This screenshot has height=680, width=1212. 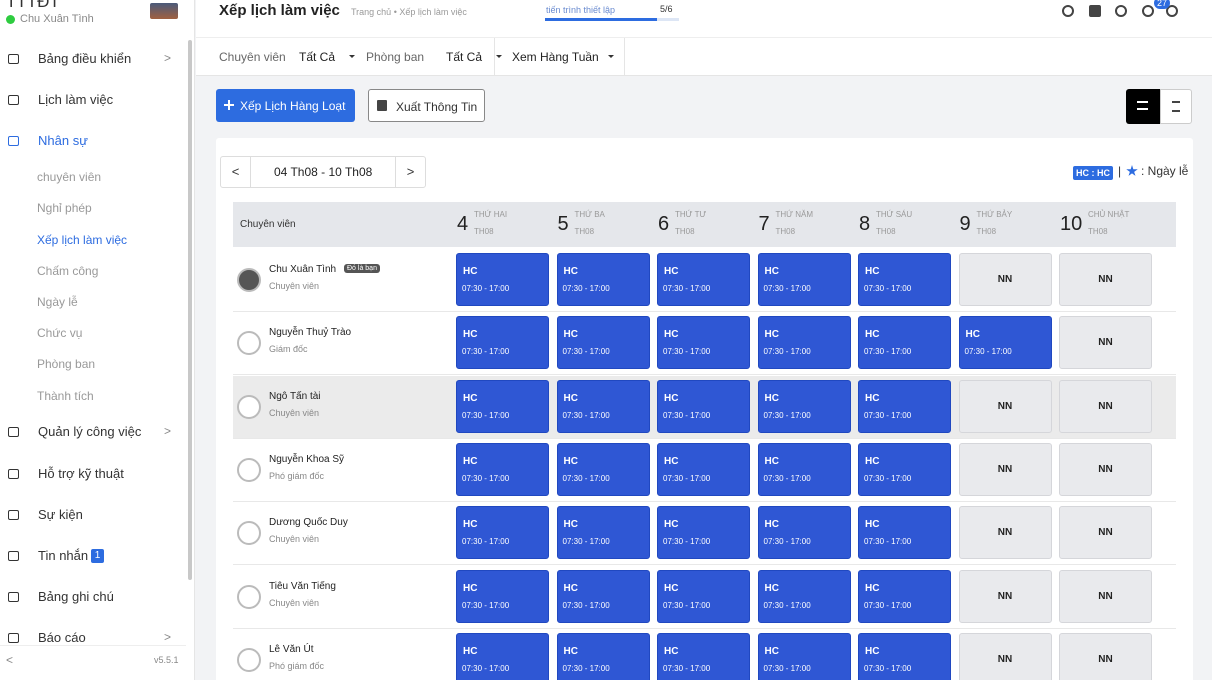 I want to click on timeline-view-toggle, so click(x=1176, y=106).